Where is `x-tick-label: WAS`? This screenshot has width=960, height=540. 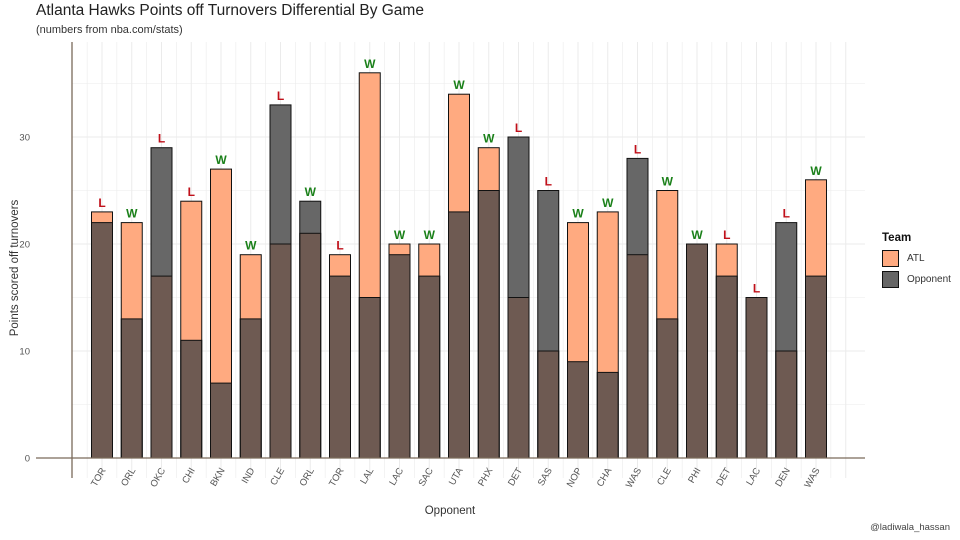
x-tick-label: WAS is located at coordinates (634, 478).